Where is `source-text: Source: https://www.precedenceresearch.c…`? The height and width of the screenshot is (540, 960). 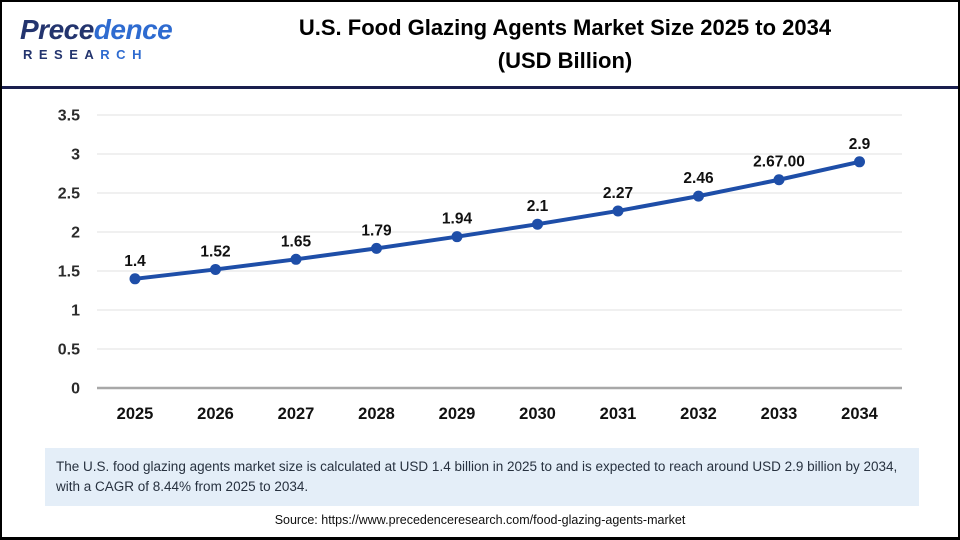
source-text: Source: https://www.precedenceresearch.c… is located at coordinates (480, 520).